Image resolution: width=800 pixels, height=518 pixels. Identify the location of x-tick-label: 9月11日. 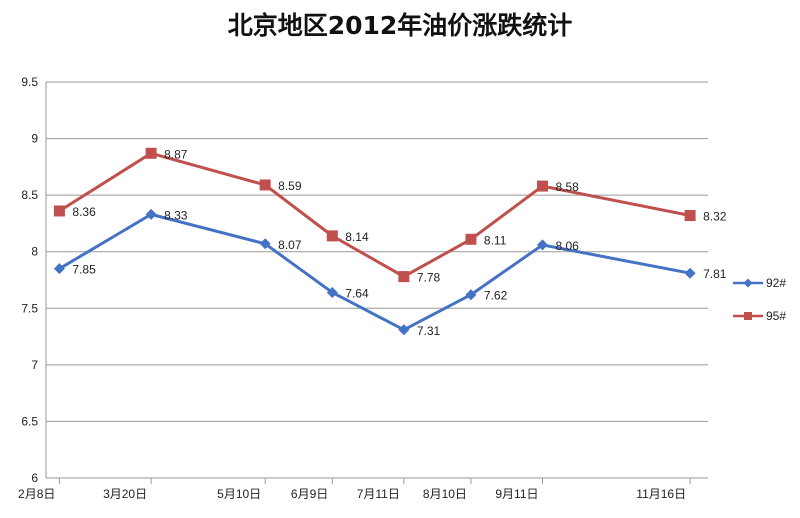
(516, 494).